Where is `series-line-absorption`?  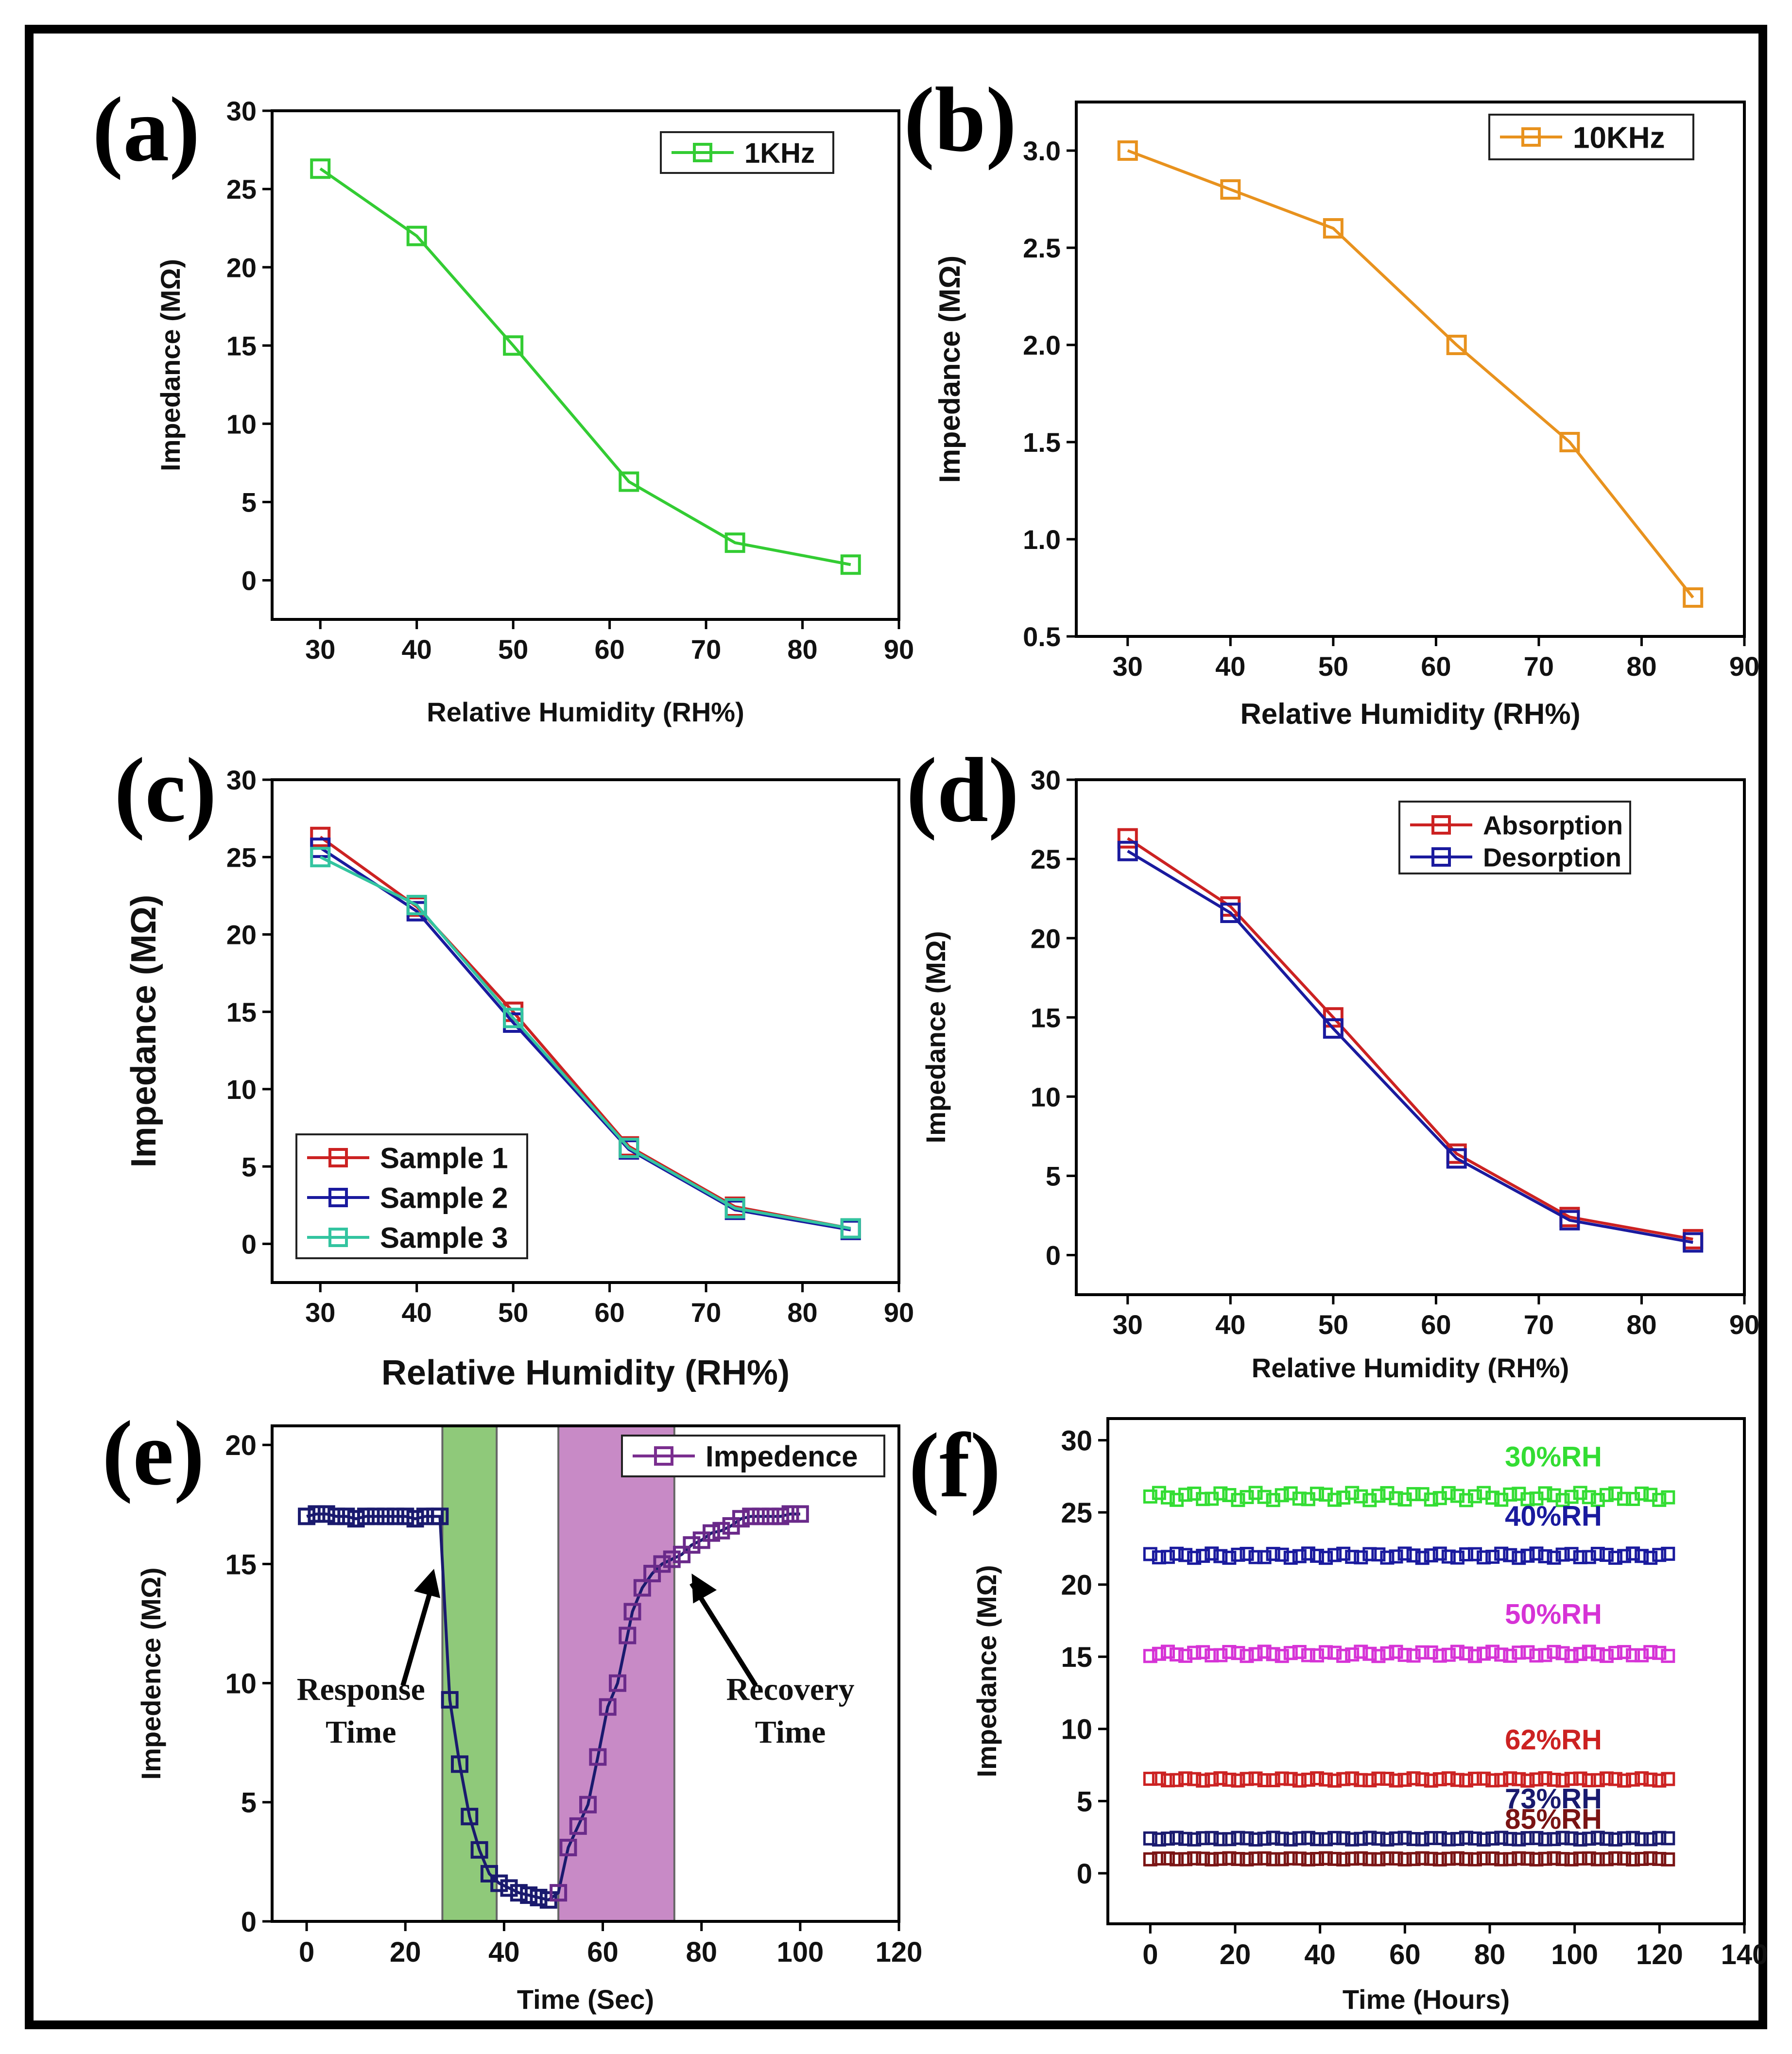 series-line-absorption is located at coordinates (1410, 1039).